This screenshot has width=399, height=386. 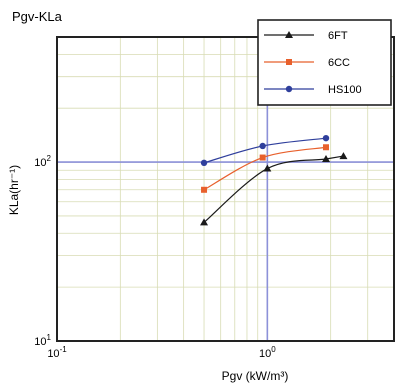 What do you see at coordinates (255, 376) in the screenshot?
I see `x-axis-label: Pgv (kW/m³)` at bounding box center [255, 376].